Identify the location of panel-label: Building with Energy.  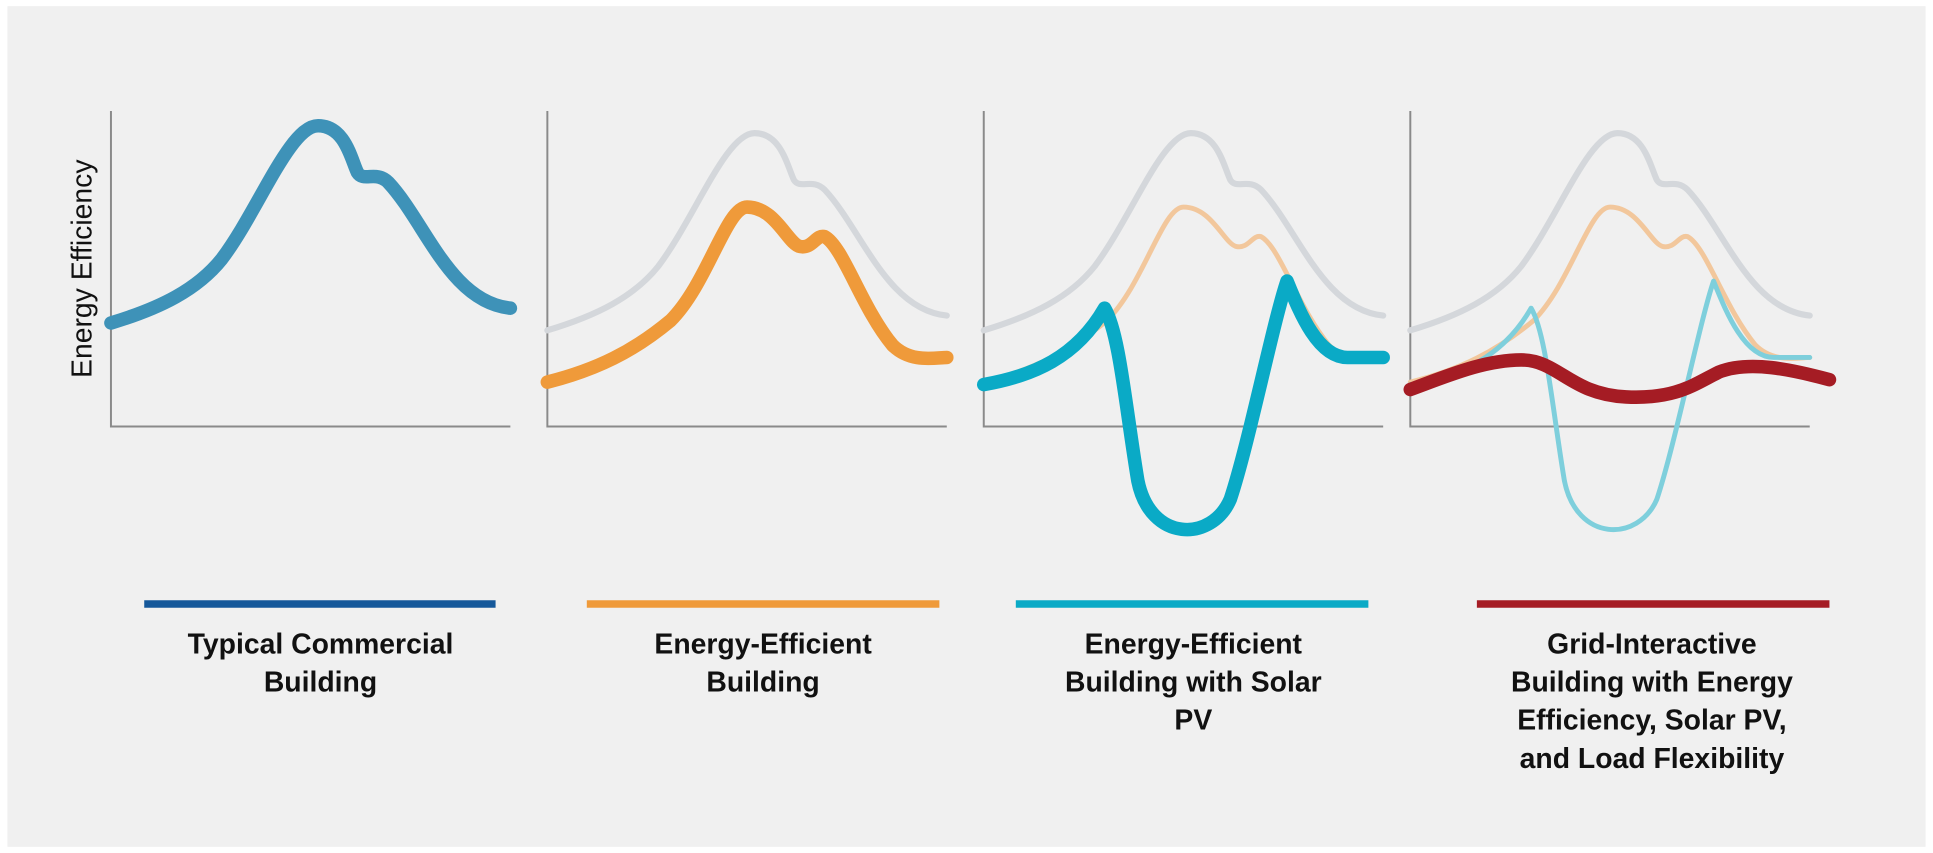
(1652, 683).